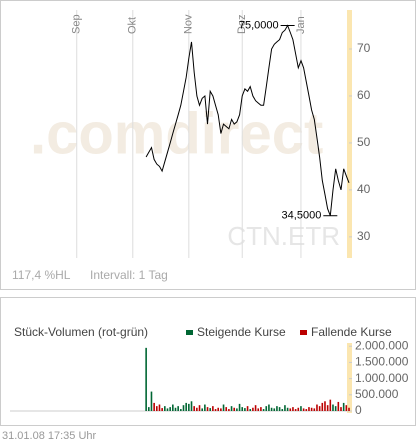 This screenshot has height=443, width=417. Describe the element at coordinates (364, 95) in the screenshot. I see `y-tick-label: 60` at that location.